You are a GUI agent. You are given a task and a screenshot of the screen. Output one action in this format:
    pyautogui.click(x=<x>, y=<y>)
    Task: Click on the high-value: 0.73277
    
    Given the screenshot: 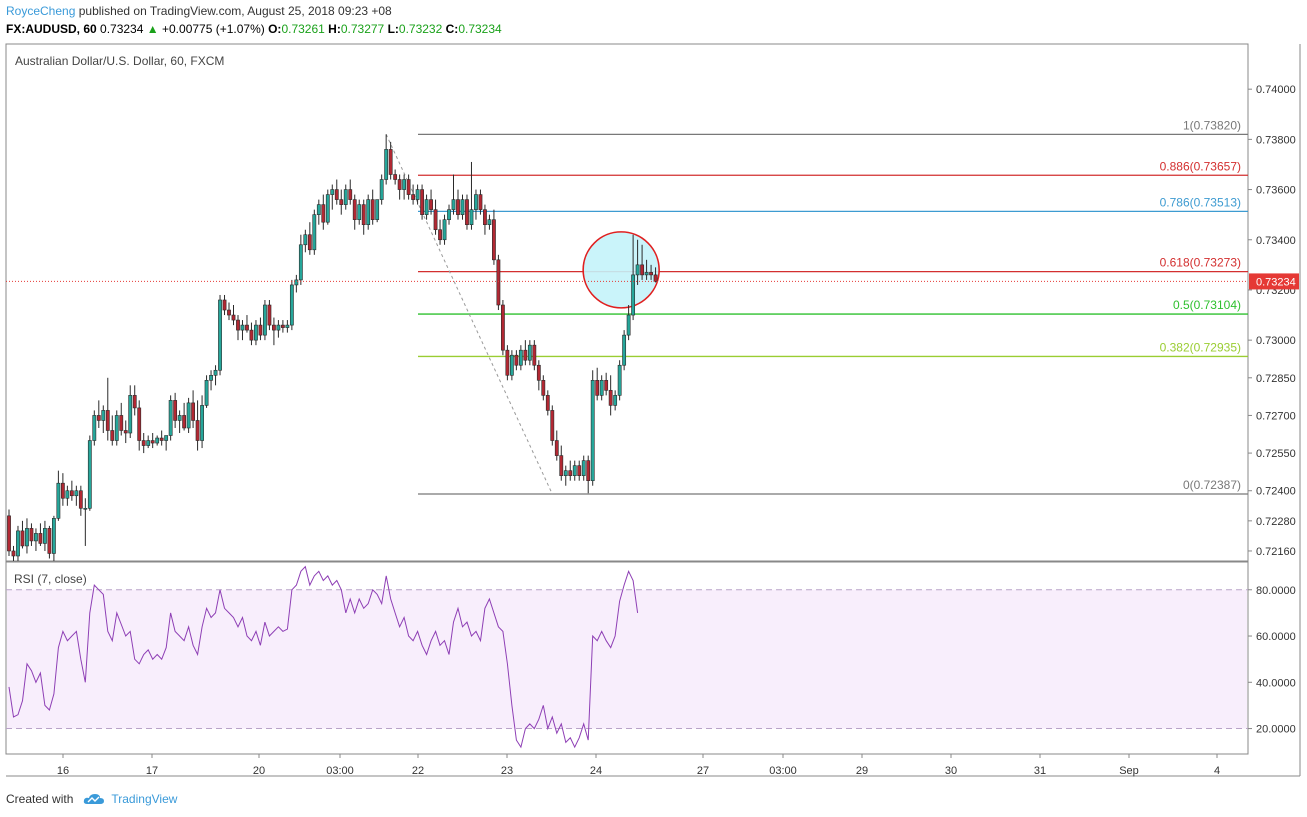 What is the action you would take?
    pyautogui.click(x=362, y=29)
    